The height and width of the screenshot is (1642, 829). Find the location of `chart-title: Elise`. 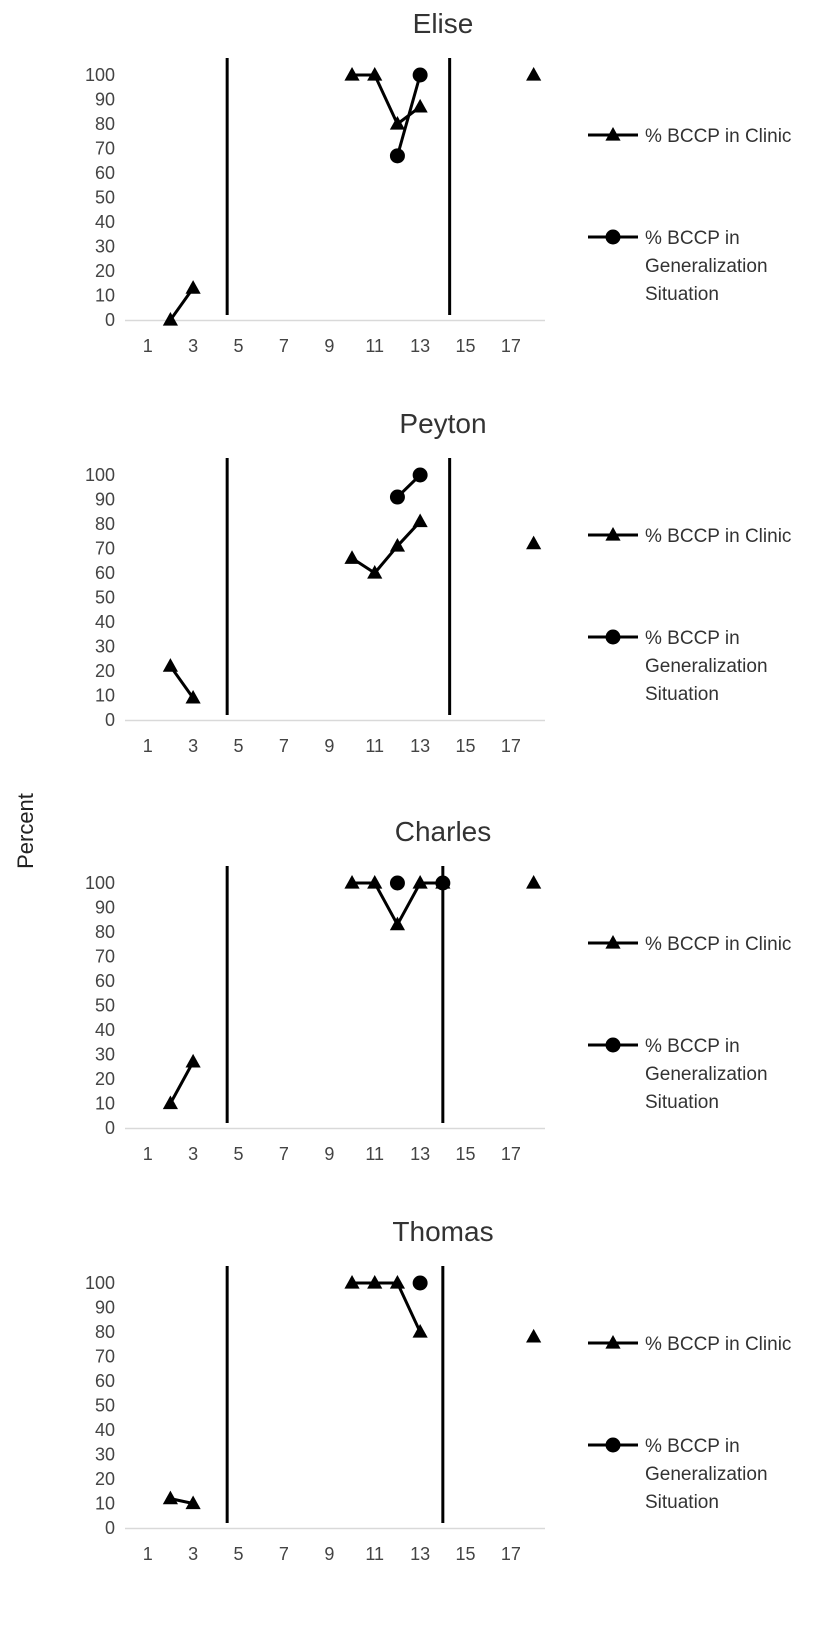

chart-title: Elise is located at coordinates (443, 23).